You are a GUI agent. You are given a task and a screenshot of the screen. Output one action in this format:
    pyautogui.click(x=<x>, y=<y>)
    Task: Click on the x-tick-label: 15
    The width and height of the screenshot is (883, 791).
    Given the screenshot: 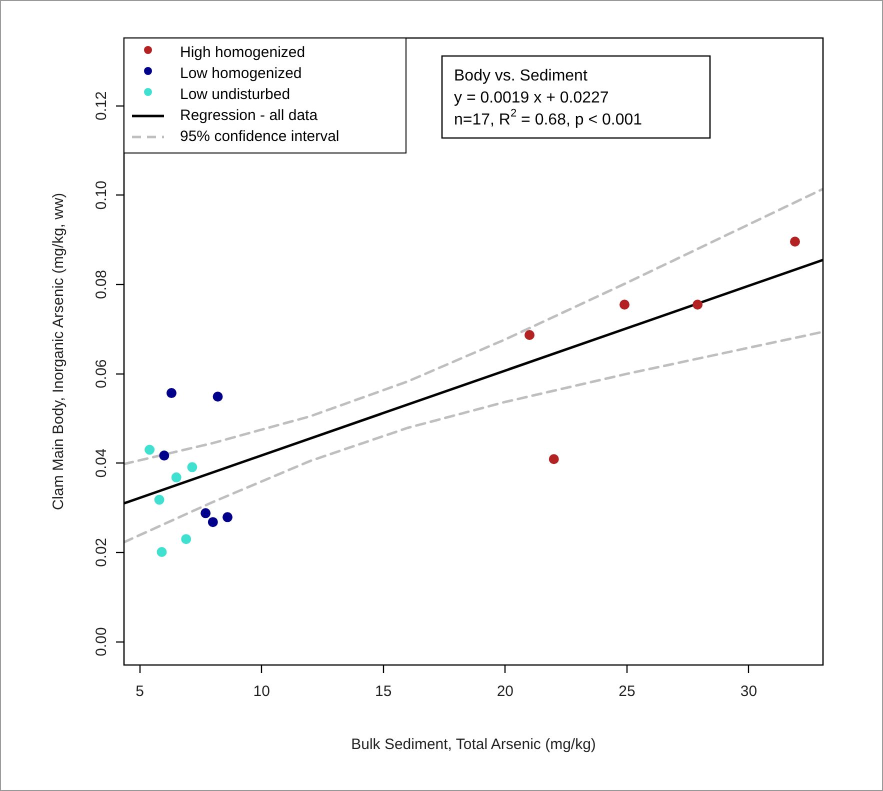 What is the action you would take?
    pyautogui.click(x=383, y=691)
    